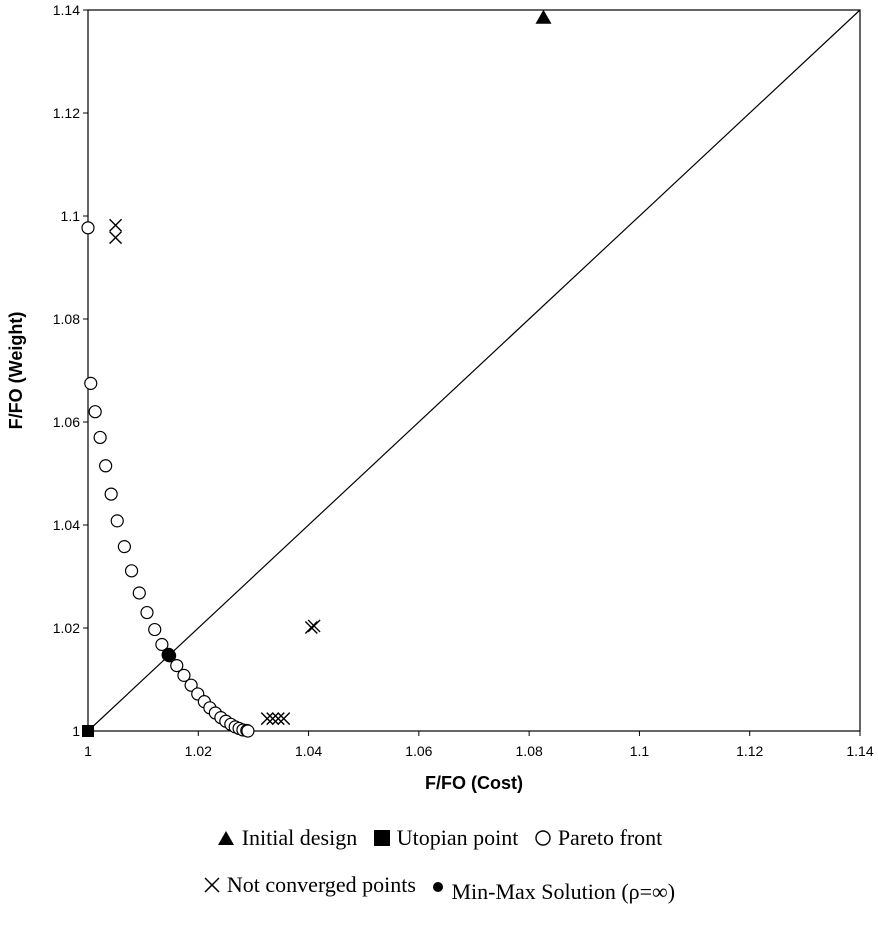  I want to click on legend-entry-pareto-front: Pareto front, so click(598, 838).